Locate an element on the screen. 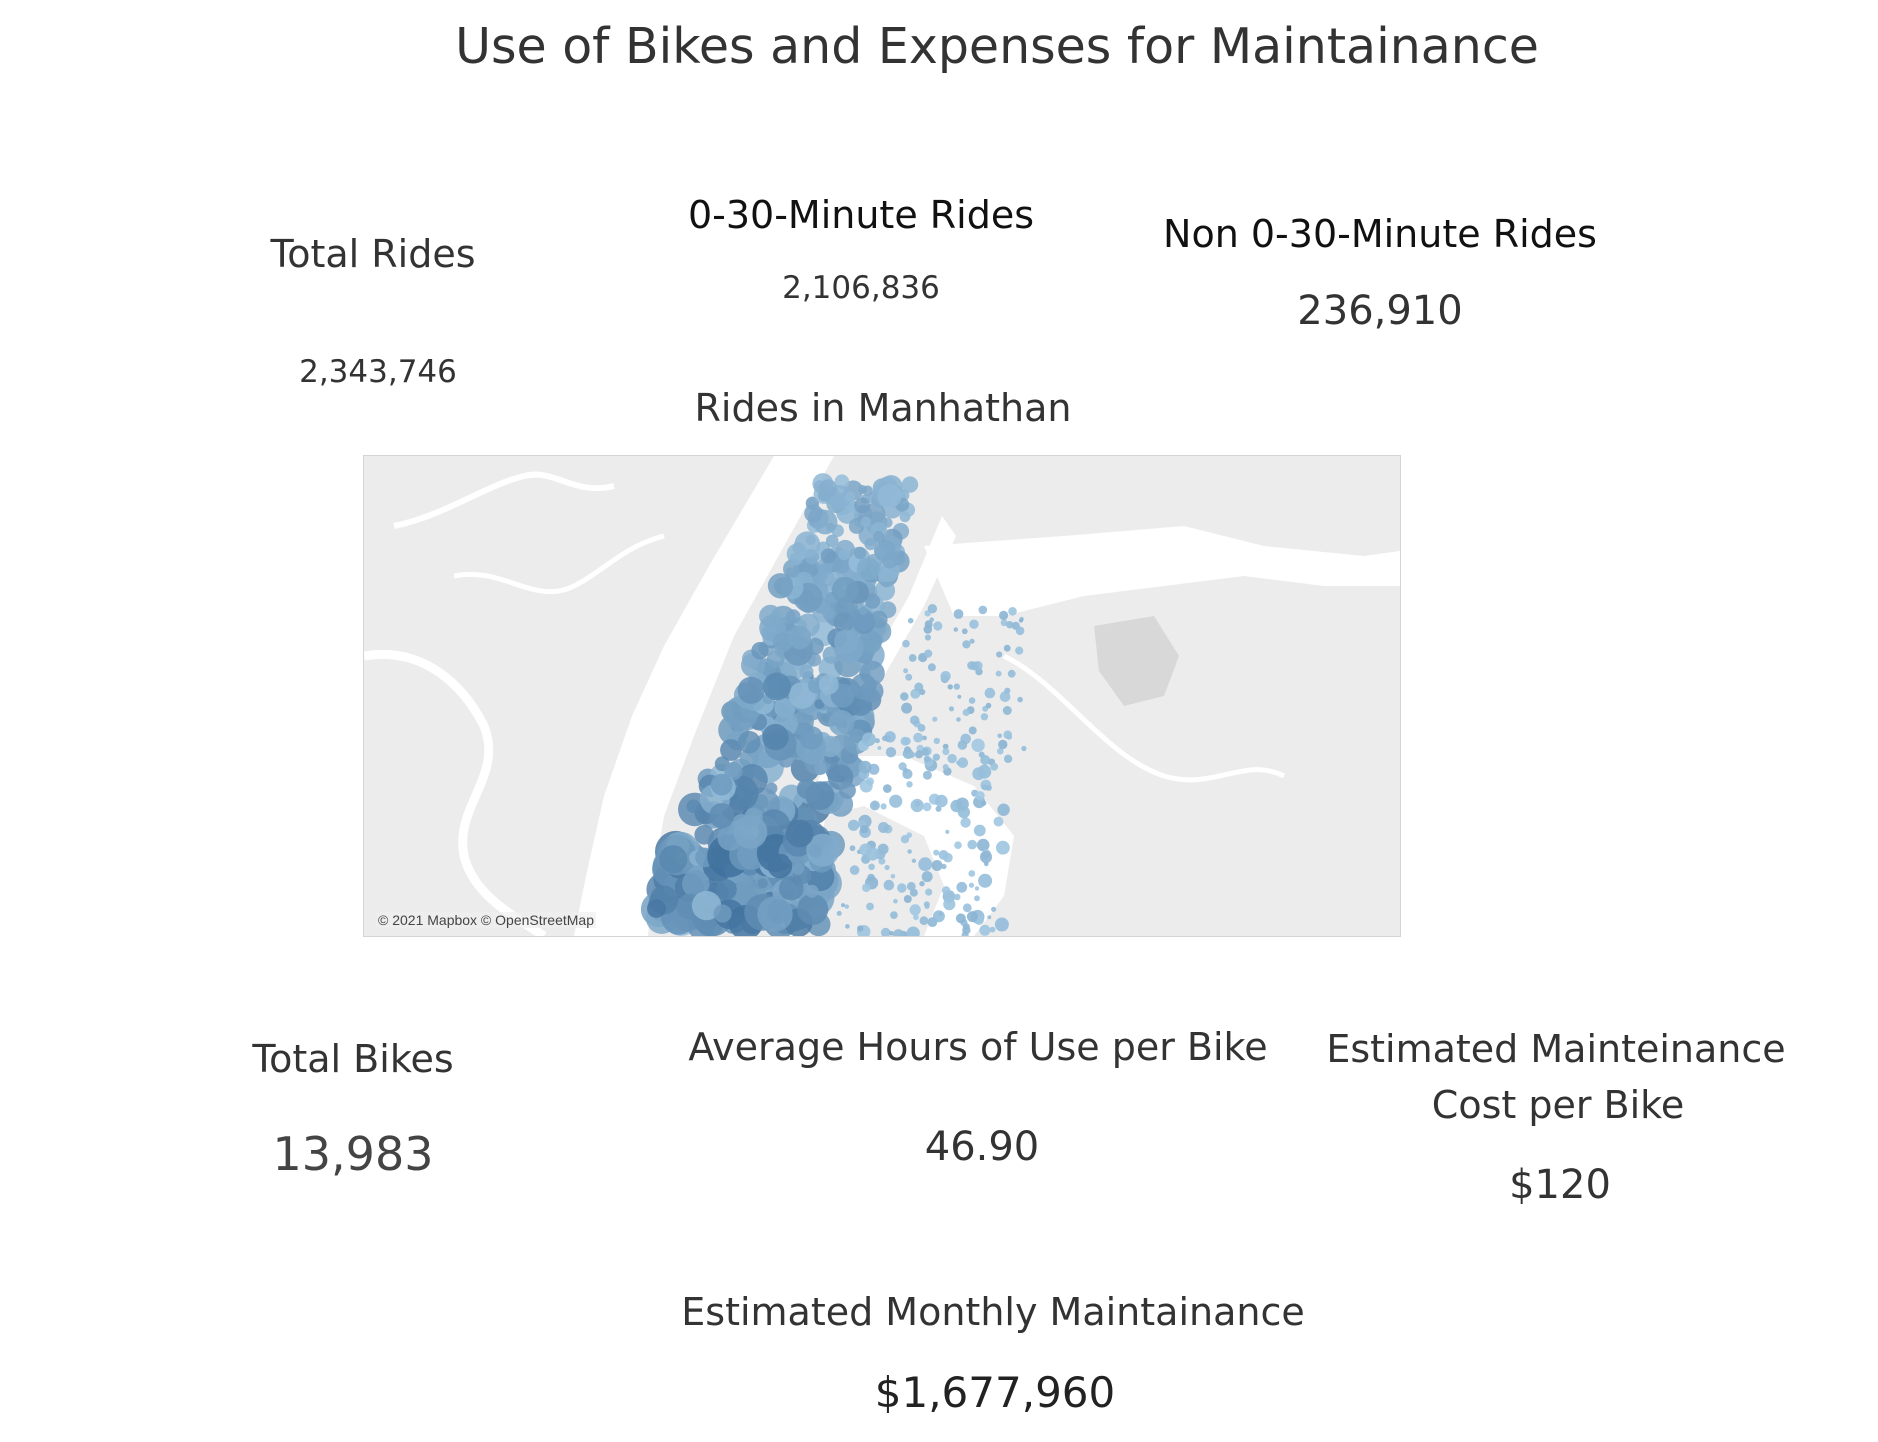 The image size is (1878, 1442). ride-station-markers is located at coordinates (833, 704).